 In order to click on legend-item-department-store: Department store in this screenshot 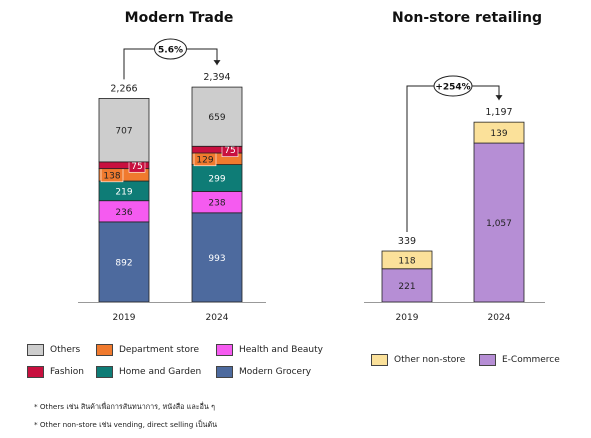, I will do `click(147, 350)`.